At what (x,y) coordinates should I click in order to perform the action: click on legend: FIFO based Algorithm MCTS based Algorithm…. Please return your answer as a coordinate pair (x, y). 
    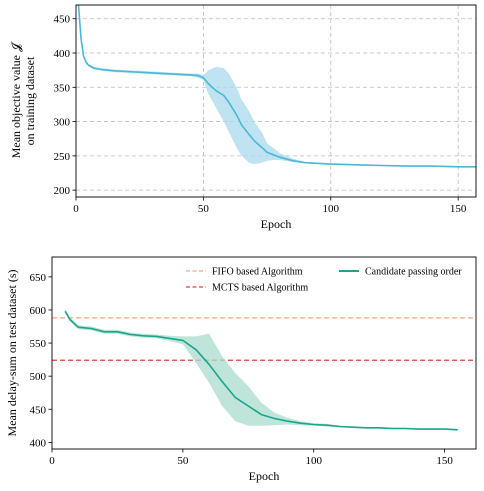
    Looking at the image, I should click on (324, 280).